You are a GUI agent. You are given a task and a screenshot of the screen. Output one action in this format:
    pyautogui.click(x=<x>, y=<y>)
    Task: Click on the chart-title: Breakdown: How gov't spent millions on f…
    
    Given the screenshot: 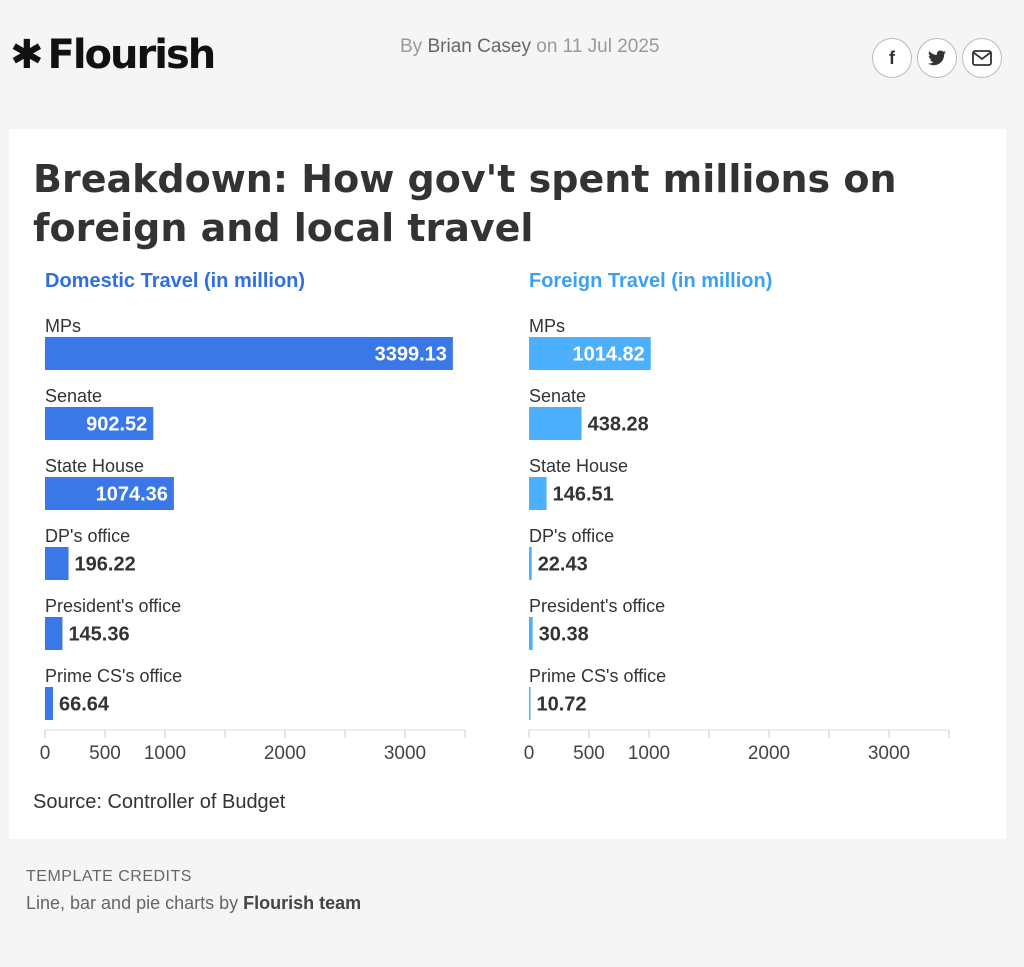 What is the action you would take?
    pyautogui.click(x=465, y=203)
    